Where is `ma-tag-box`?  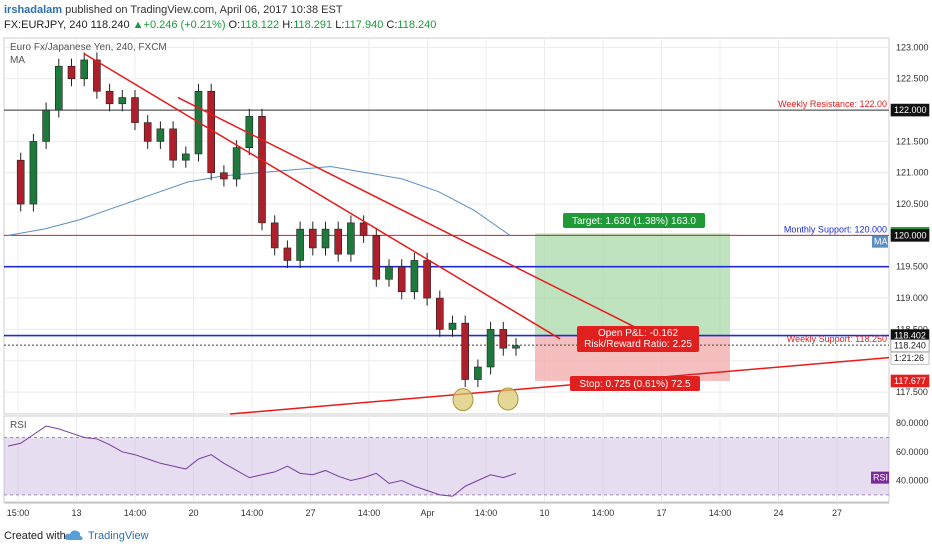
ma-tag-box is located at coordinates (880, 241).